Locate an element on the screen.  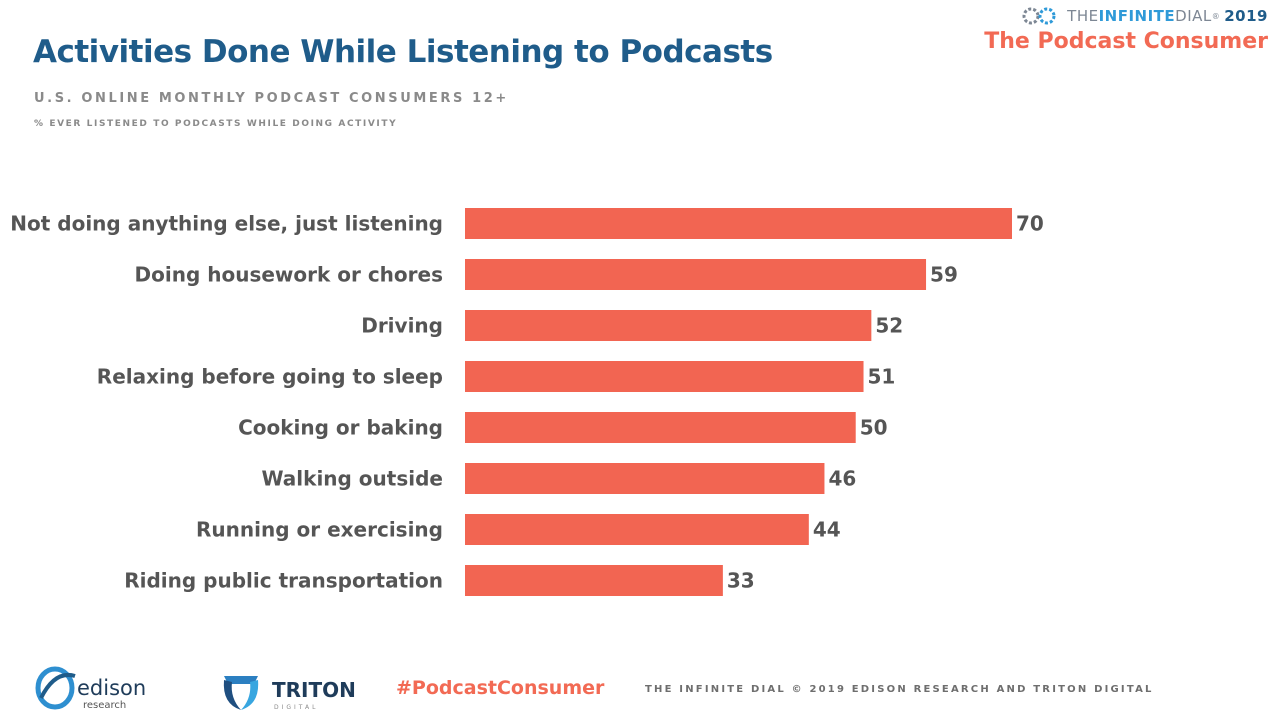
edison-sub: research is located at coordinates (104, 705).